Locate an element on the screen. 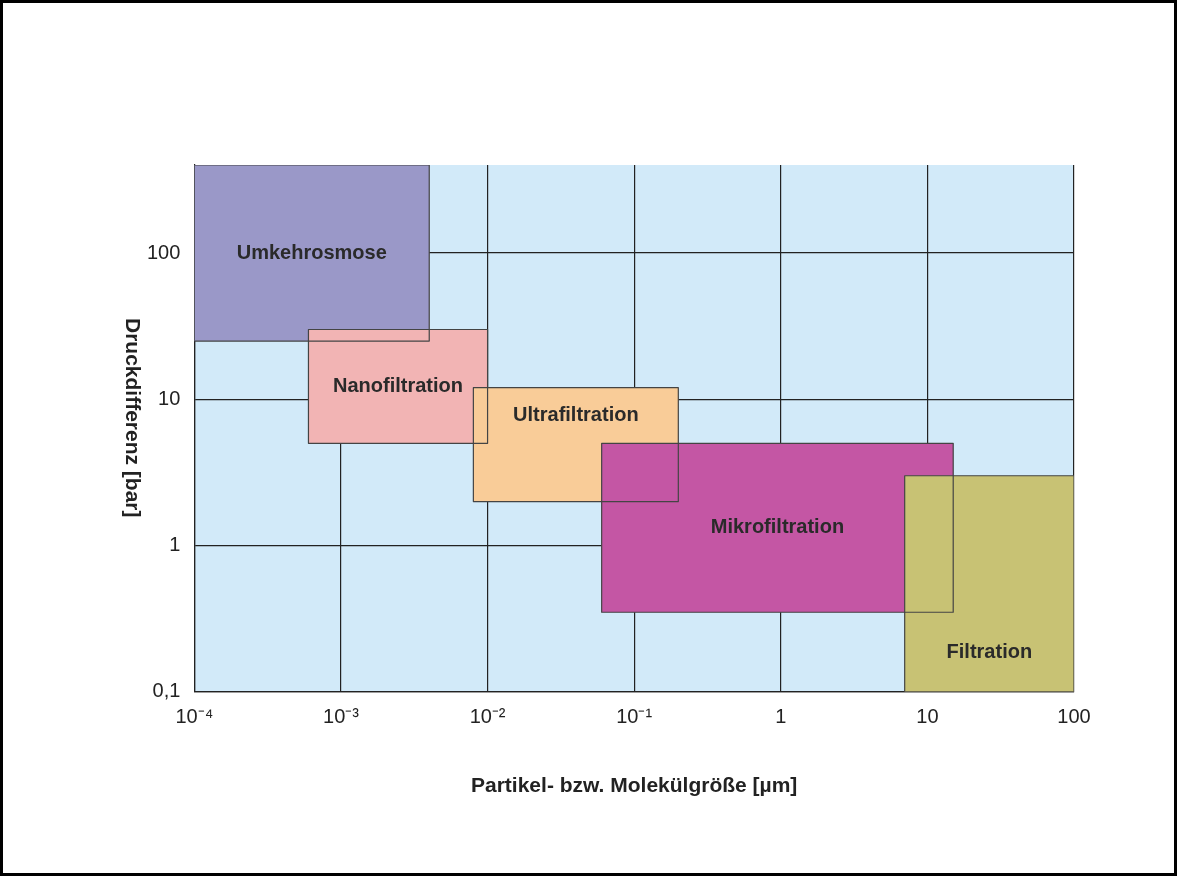 This screenshot has height=876, width=1177. y-tick-label: 10 is located at coordinates (169, 397).